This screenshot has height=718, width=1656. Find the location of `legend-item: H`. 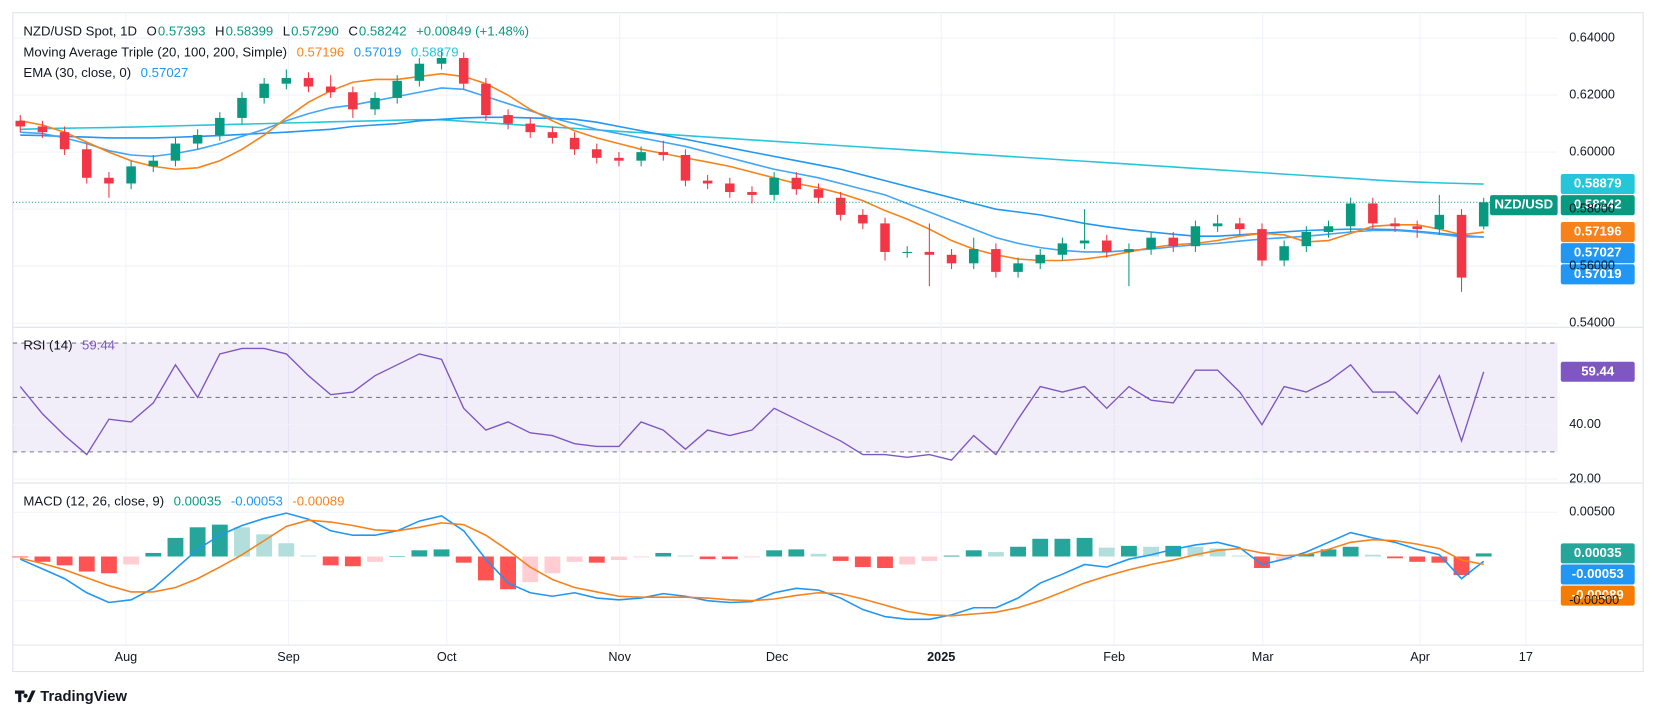

legend-item: H is located at coordinates (220, 31).